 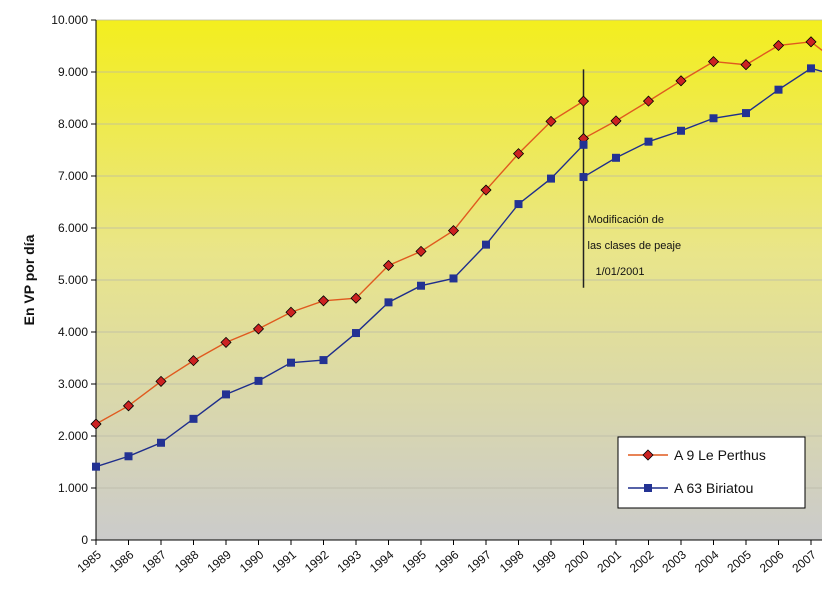 I want to click on x-tick-label: 2000, so click(x=577, y=561).